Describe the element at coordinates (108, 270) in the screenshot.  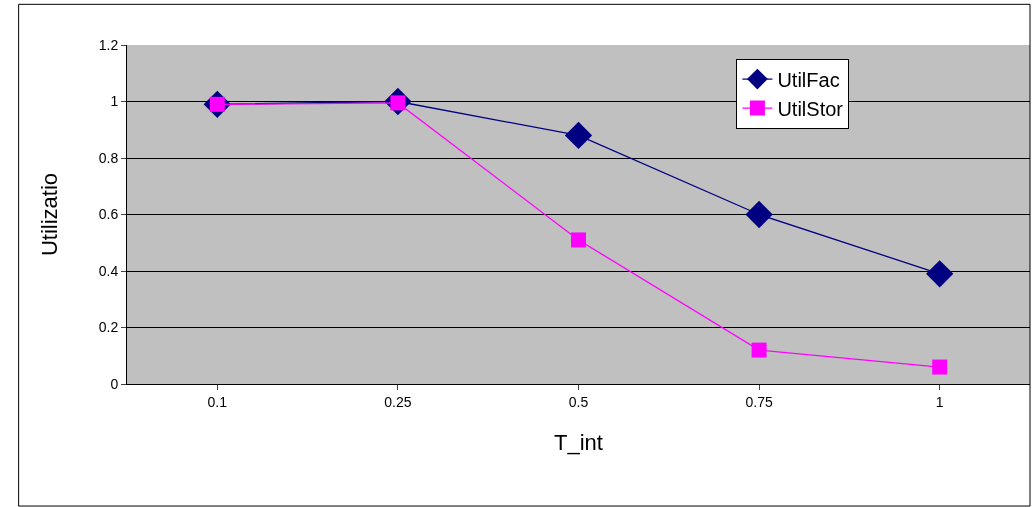
I see `y-tick-label: 0.4` at that location.